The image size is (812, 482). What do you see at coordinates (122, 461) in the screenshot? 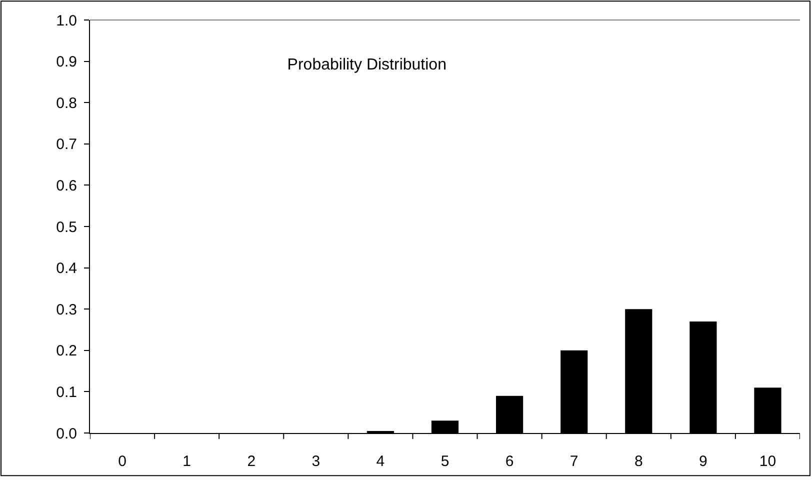
I see `x-tick-label: 0` at bounding box center [122, 461].